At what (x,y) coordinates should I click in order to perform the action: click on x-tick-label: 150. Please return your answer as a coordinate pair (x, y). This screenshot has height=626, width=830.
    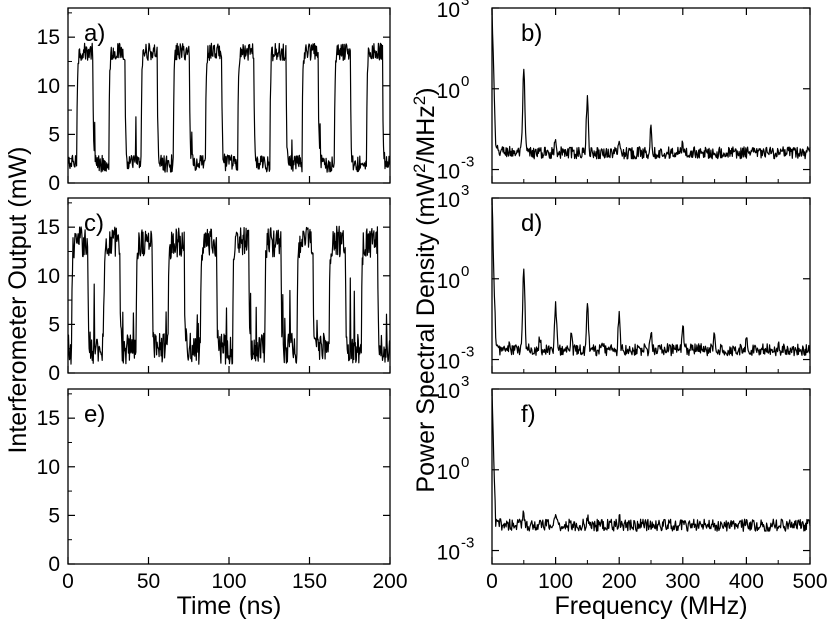
    Looking at the image, I should click on (309, 581).